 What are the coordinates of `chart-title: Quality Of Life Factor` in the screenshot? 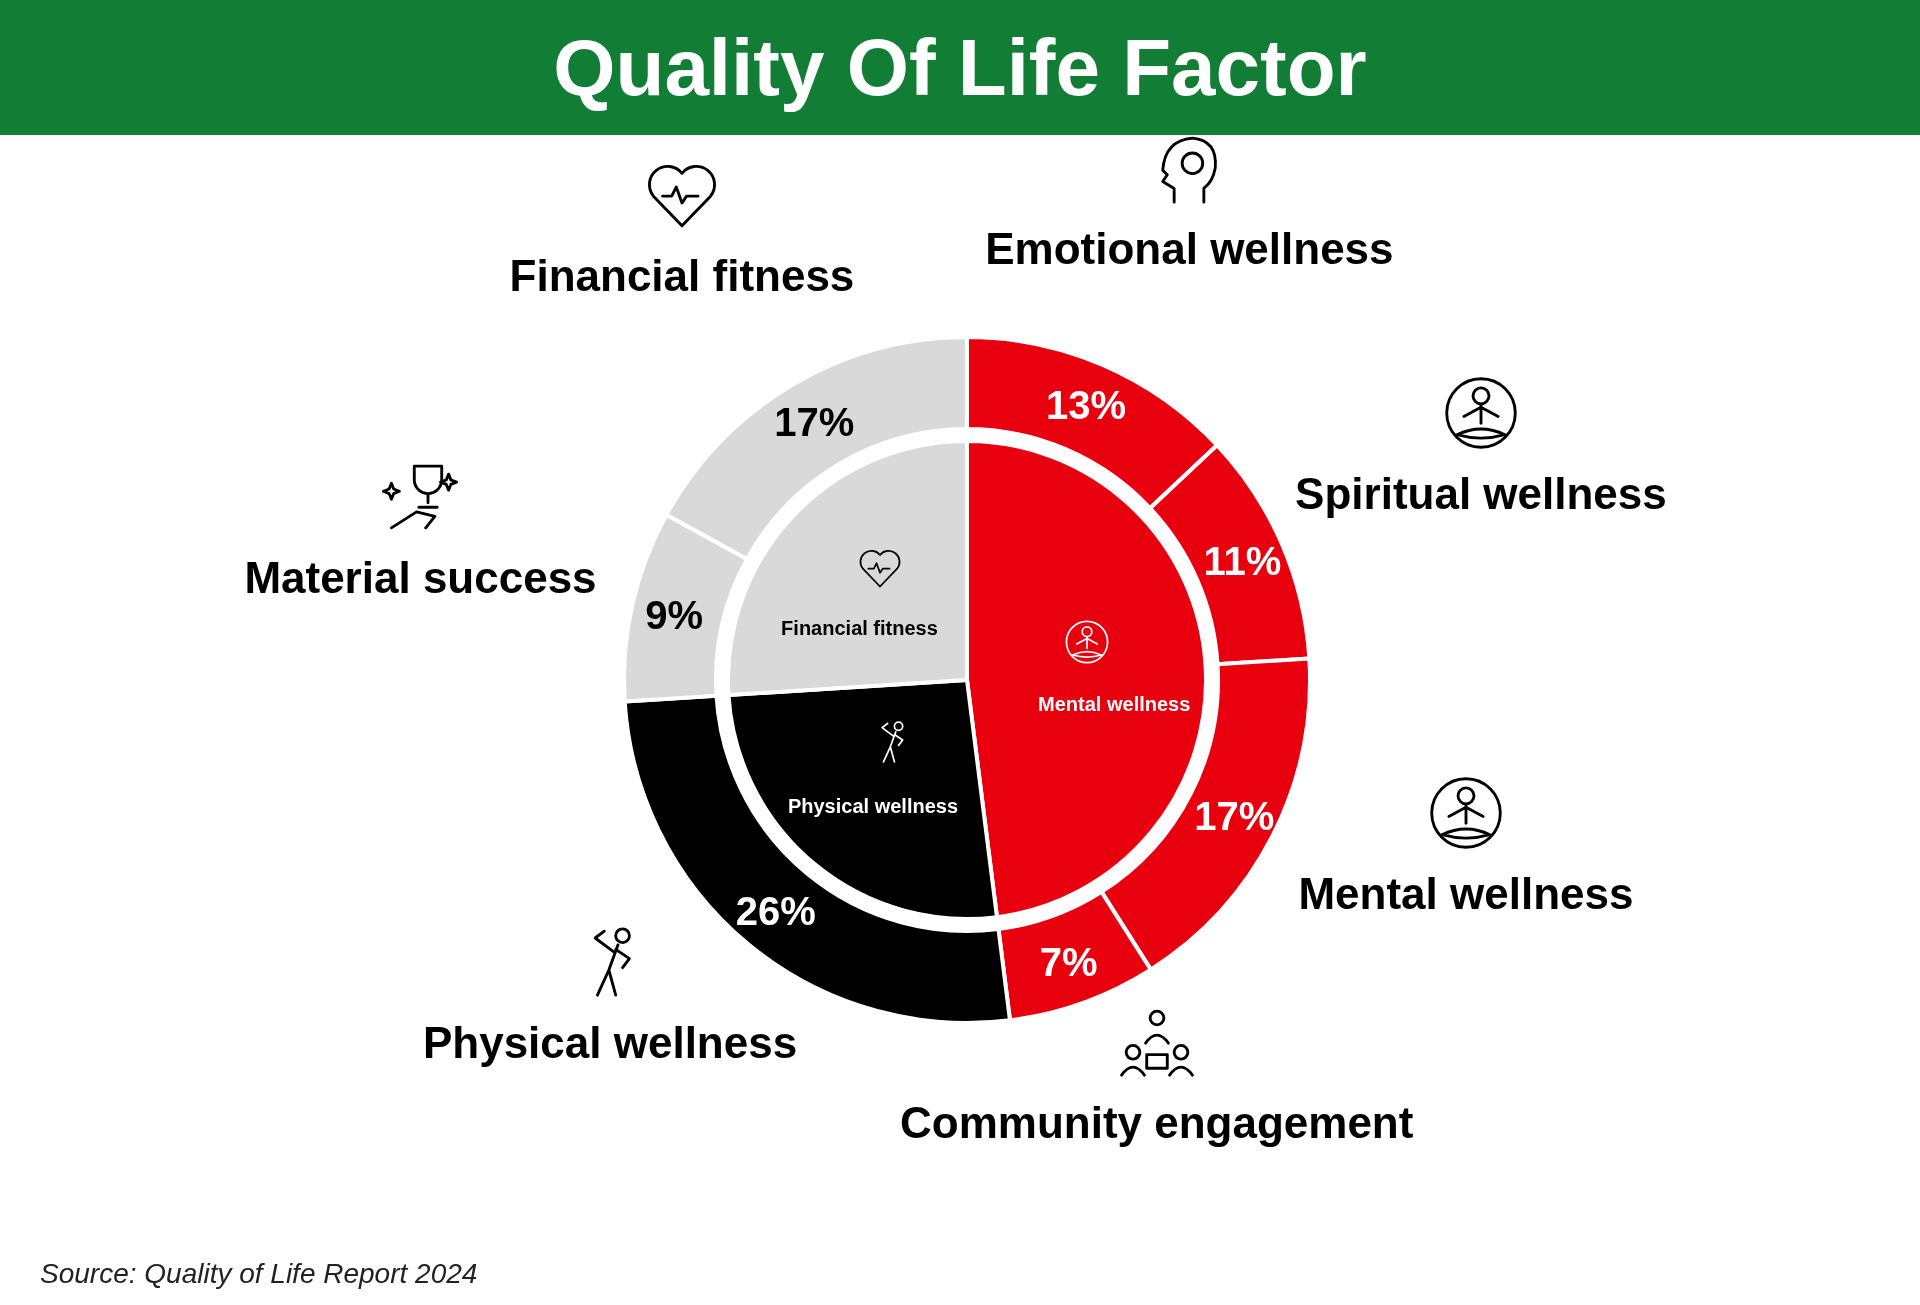 It's located at (960, 67).